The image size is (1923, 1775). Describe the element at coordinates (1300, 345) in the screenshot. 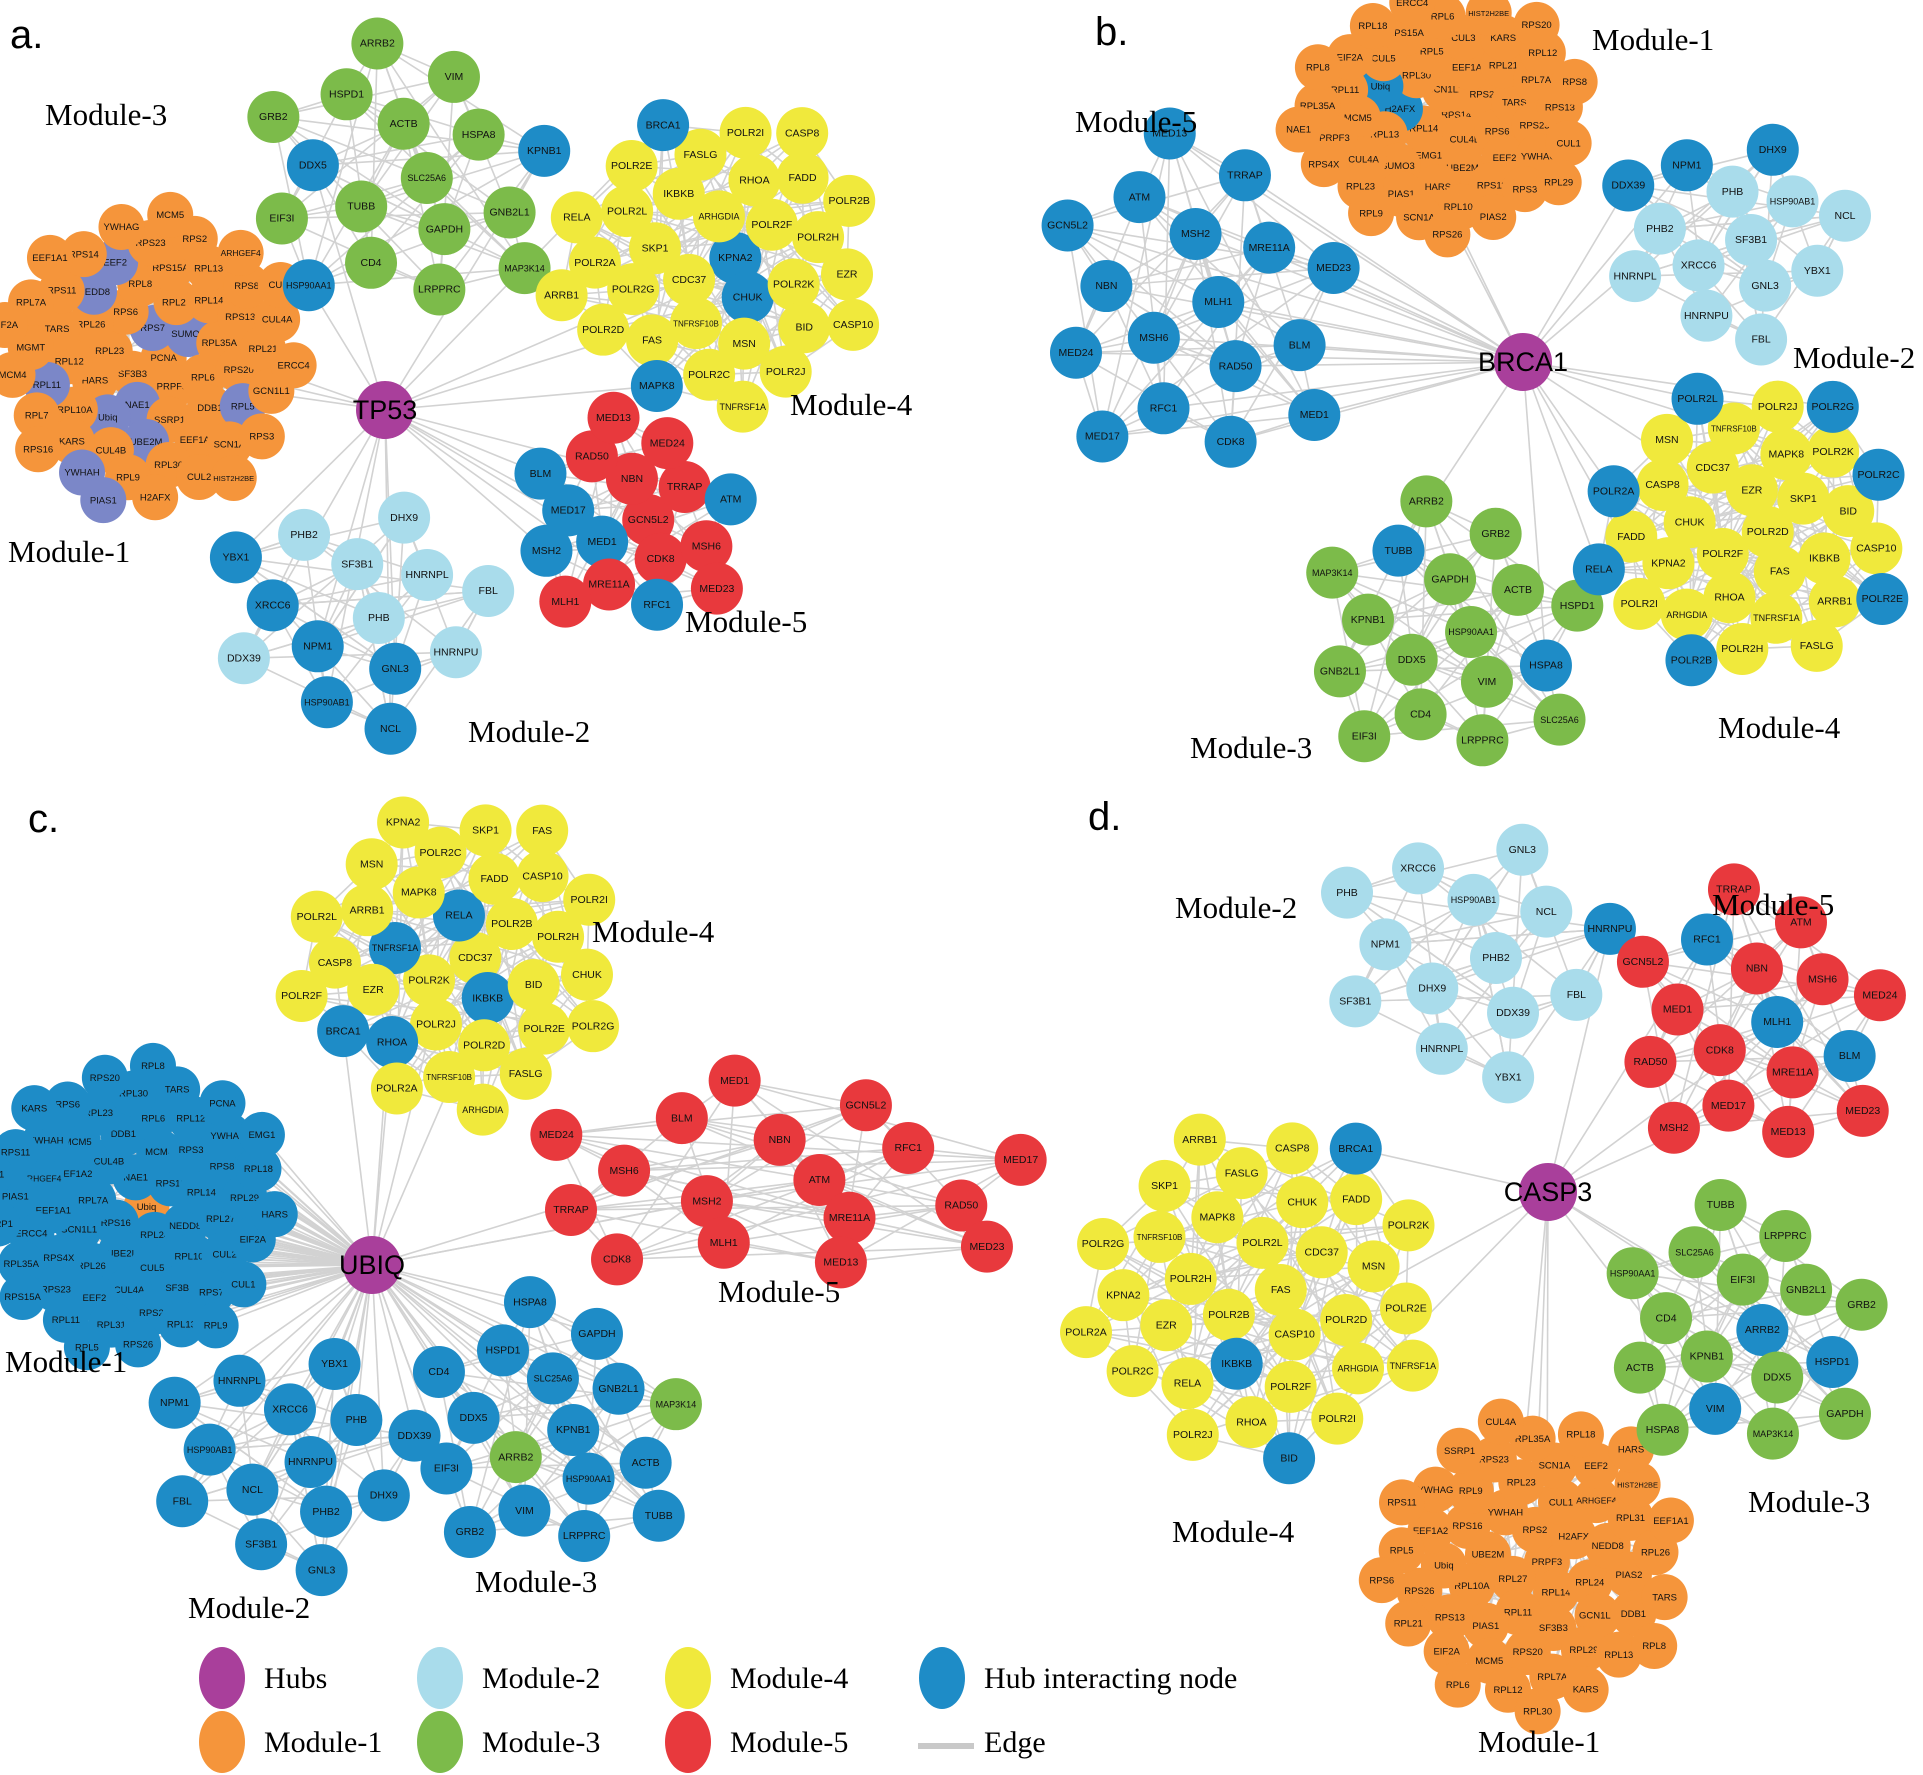

I see `node-label-blm: BLM` at that location.